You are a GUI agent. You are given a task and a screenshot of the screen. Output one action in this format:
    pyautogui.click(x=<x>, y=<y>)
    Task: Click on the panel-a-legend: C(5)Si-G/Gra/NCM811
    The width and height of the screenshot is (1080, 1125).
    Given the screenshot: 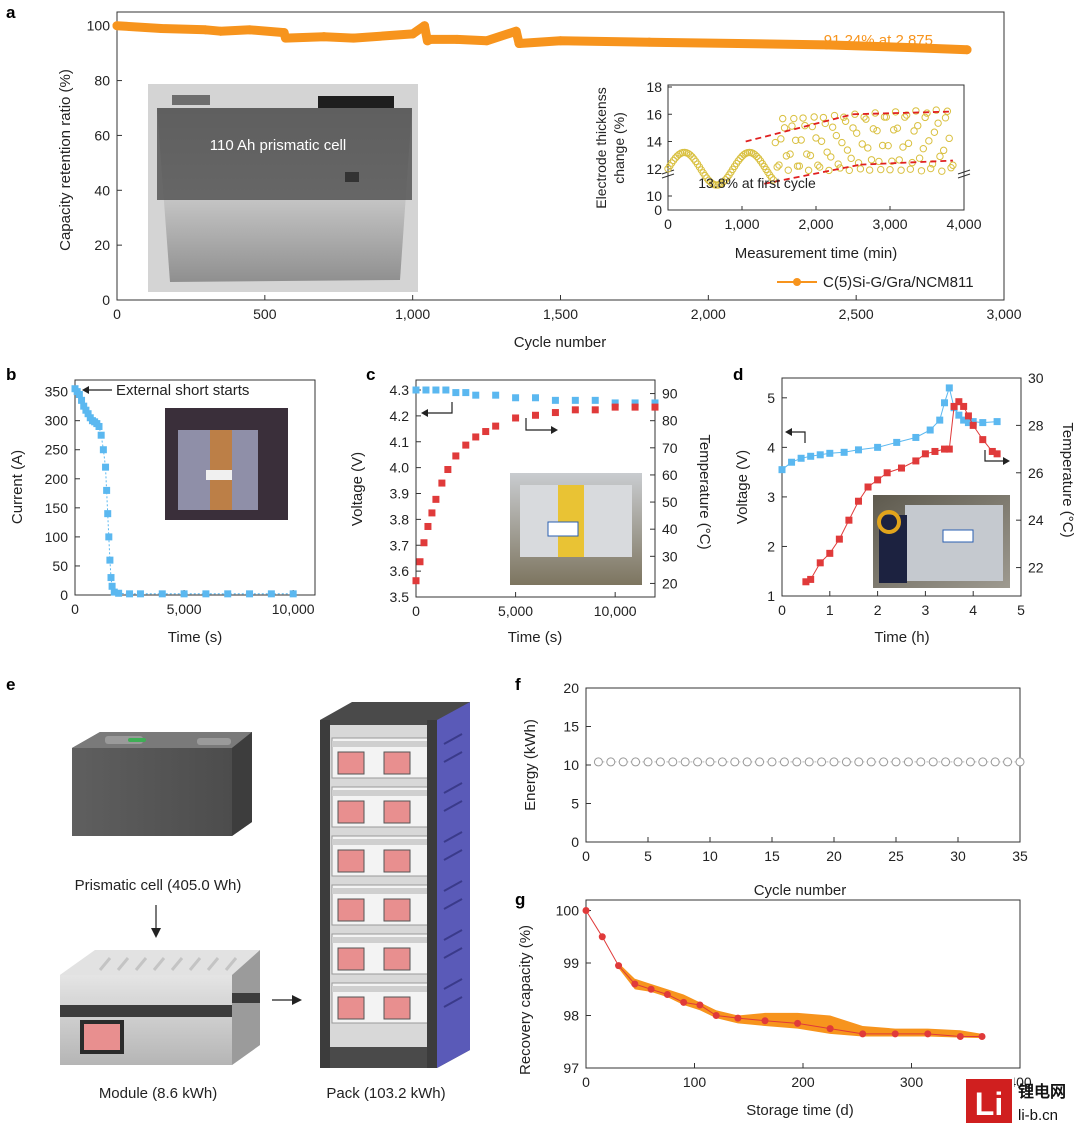 What is the action you would take?
    pyautogui.click(x=875, y=282)
    